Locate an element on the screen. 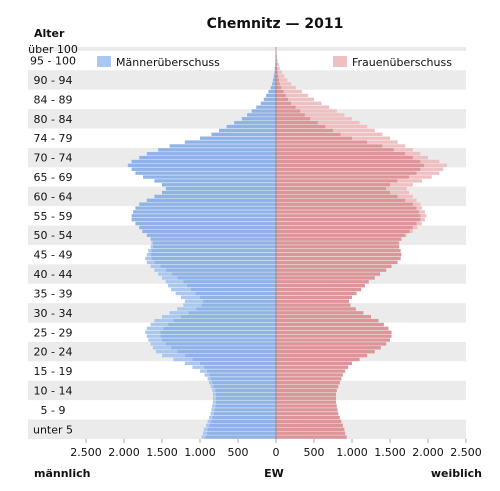 This screenshot has width=500, height=491. x-tick-label: 2.500 is located at coordinates (86, 452).